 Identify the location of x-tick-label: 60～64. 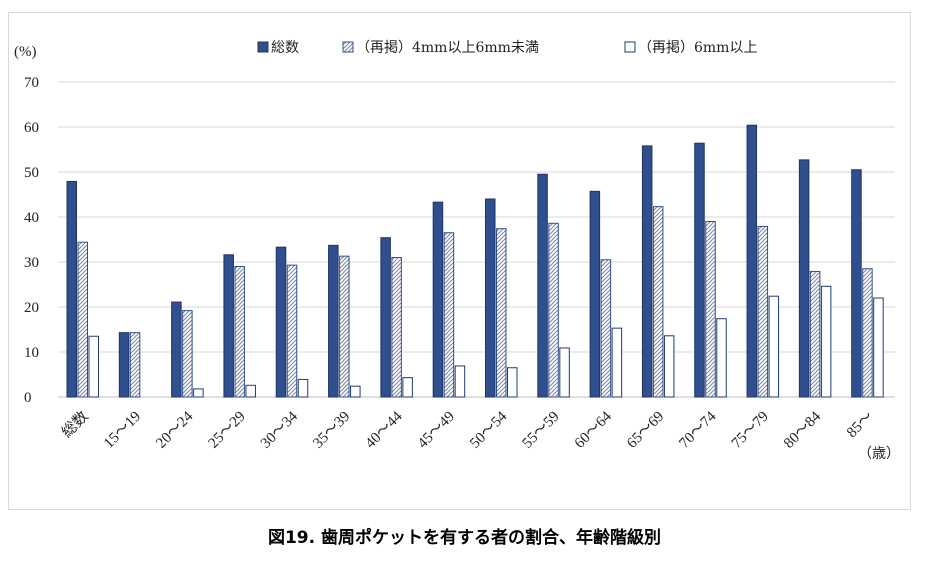
(593, 429).